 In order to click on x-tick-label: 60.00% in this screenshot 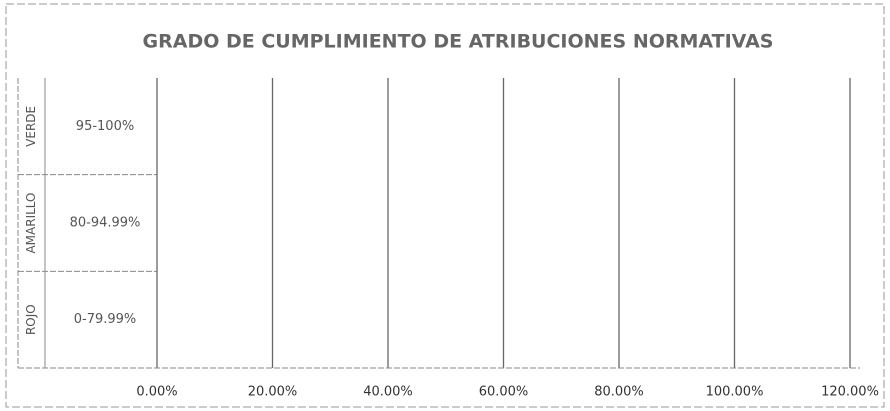, I will do `click(504, 392)`.